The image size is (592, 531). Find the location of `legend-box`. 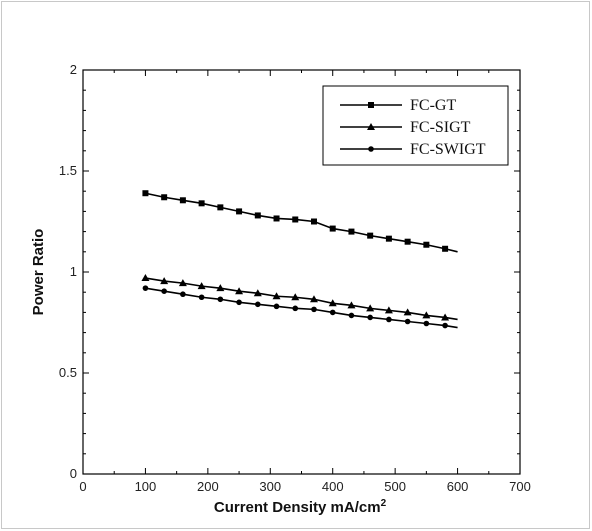

legend-box is located at coordinates (415, 125).